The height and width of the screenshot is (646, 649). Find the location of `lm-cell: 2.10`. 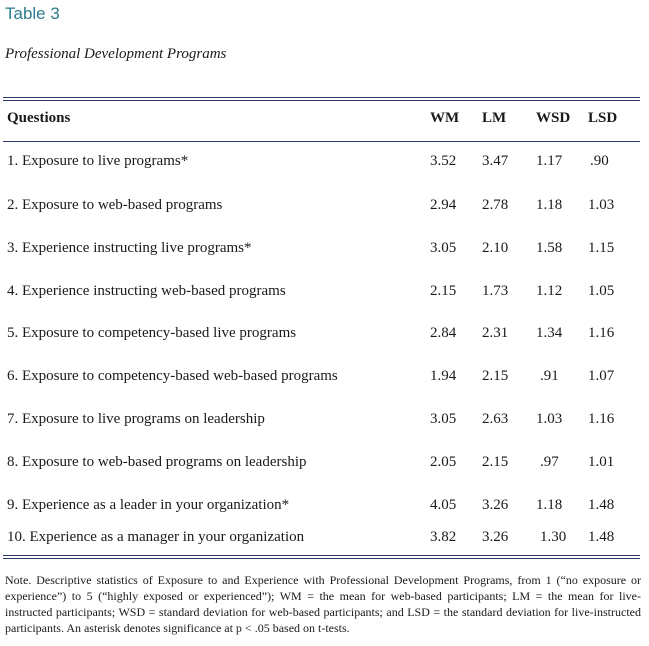

lm-cell: 2.10 is located at coordinates (495, 248).